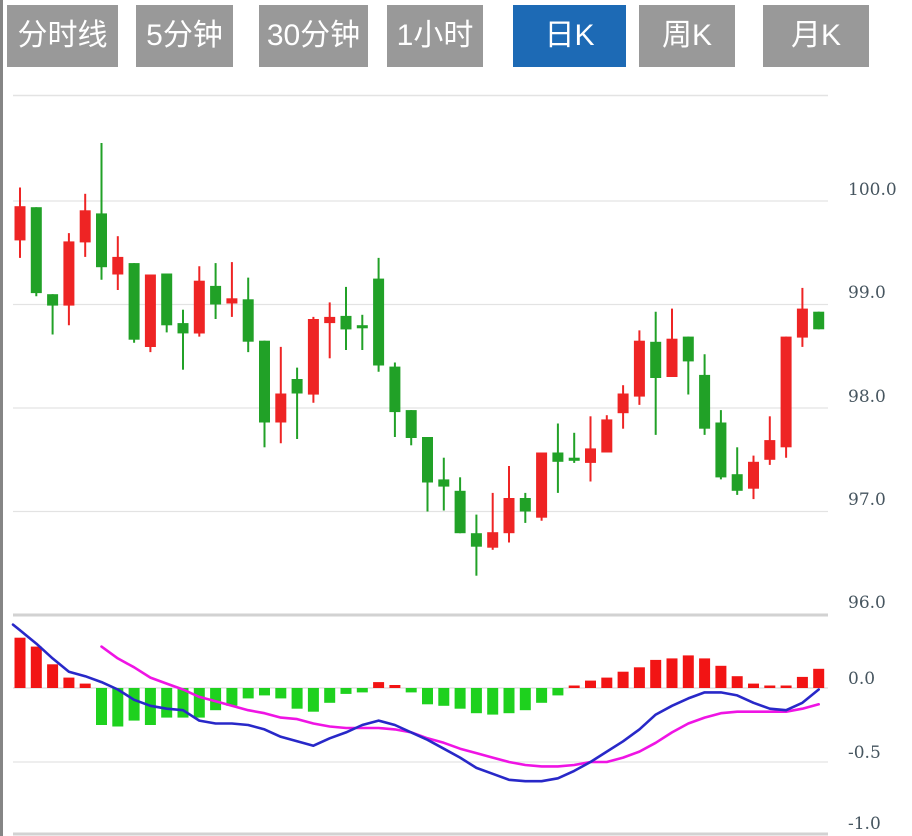 The width and height of the screenshot is (912, 836). I want to click on tab-5min: 5分钟, so click(184, 36).